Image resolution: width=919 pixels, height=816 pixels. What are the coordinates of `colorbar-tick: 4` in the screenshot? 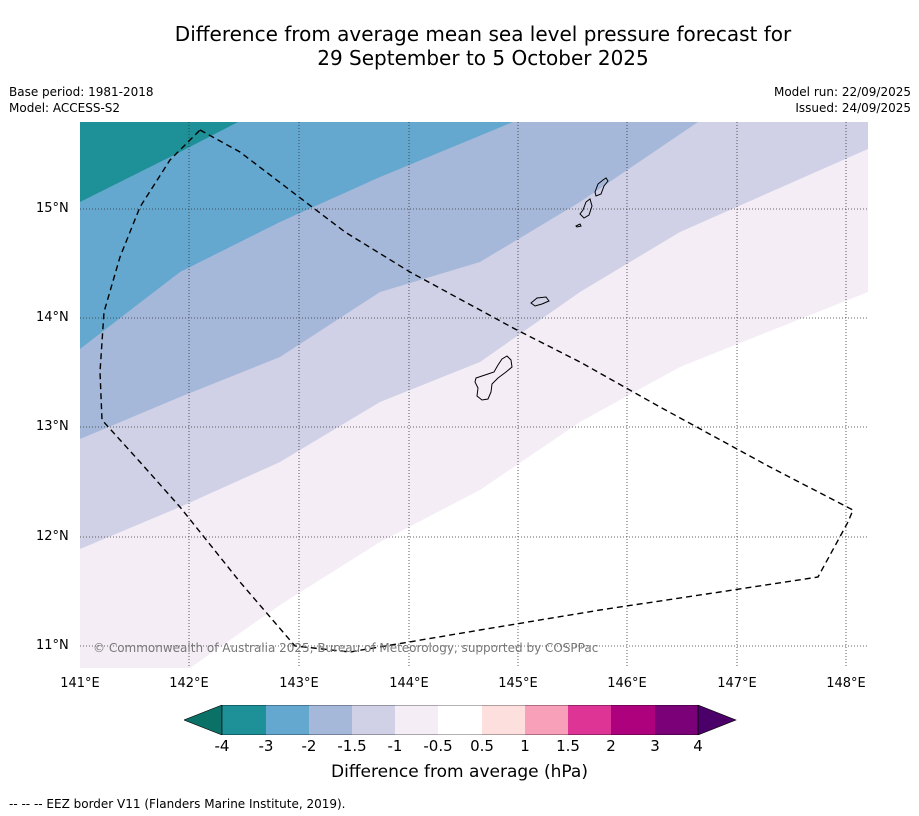 It's located at (698, 746).